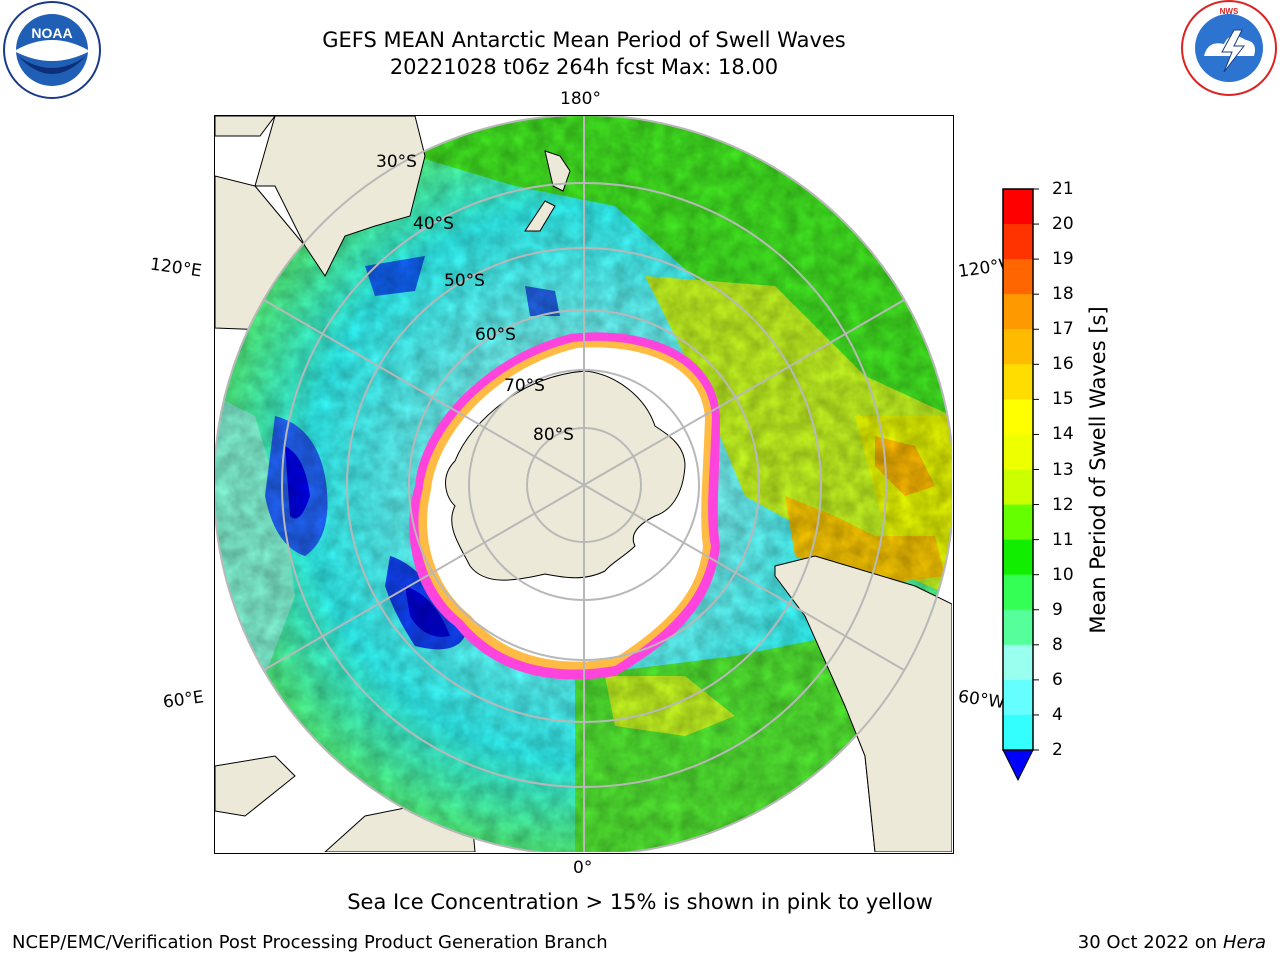 This screenshot has height=960, width=1280. What do you see at coordinates (553, 435) in the screenshot?
I see `lat-label-80s: 80°S` at bounding box center [553, 435].